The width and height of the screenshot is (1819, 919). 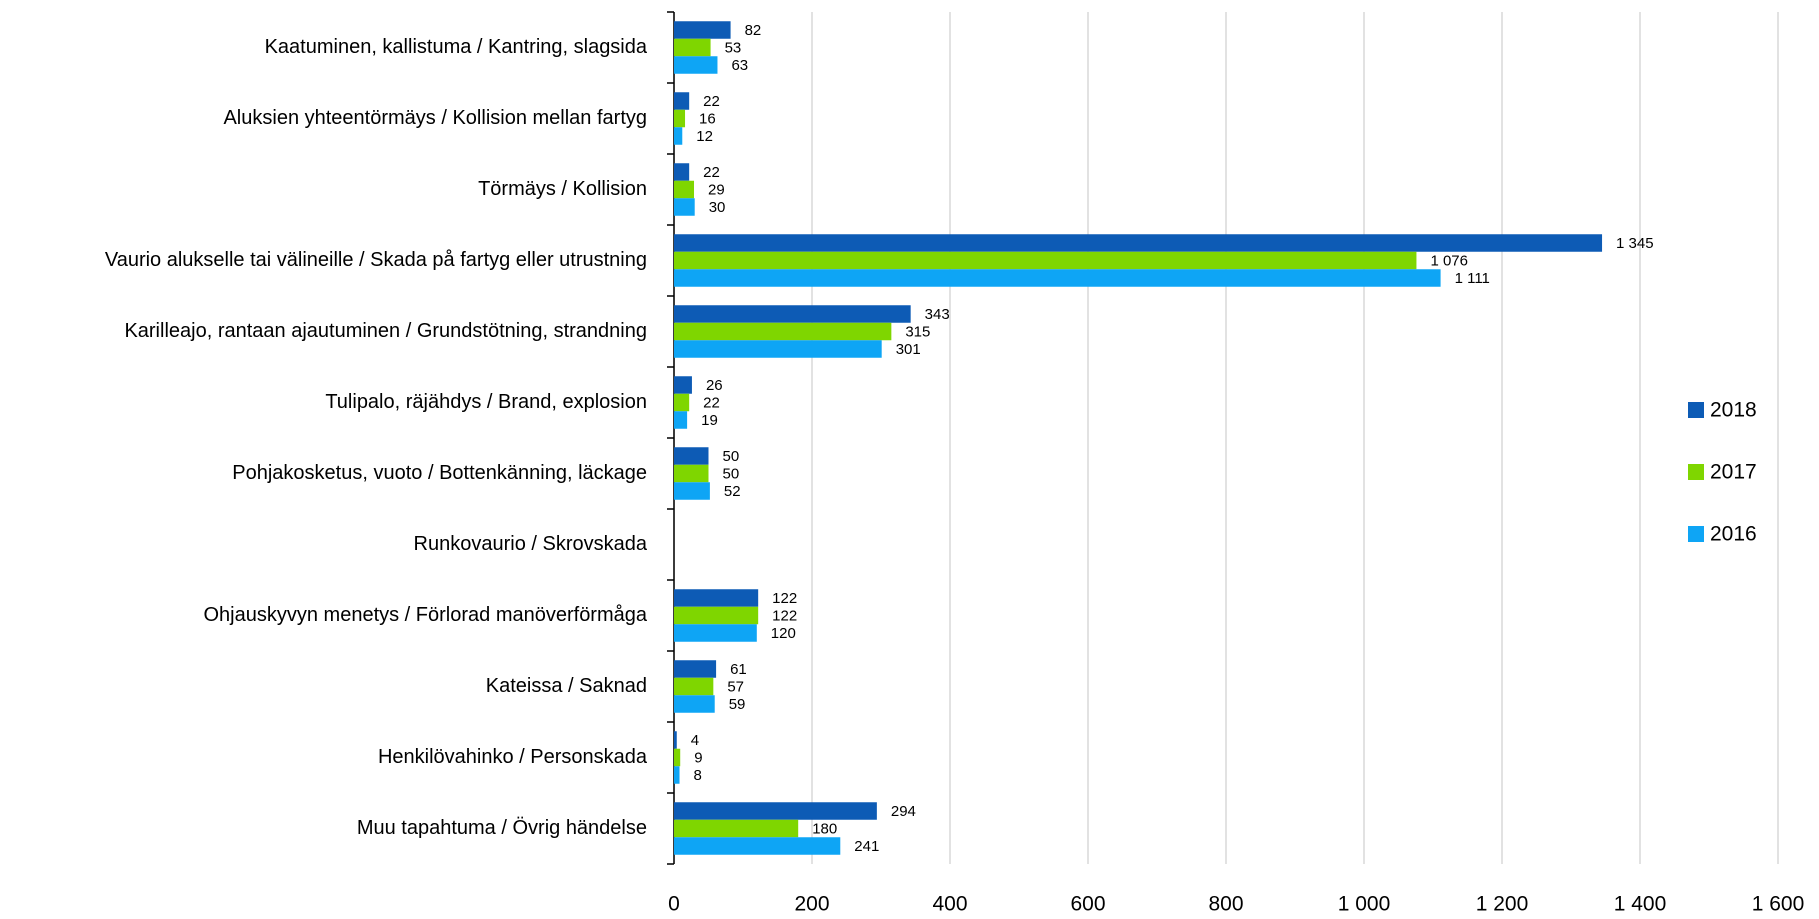 What do you see at coordinates (753, 30) in the screenshot?
I see `data-label: 82` at bounding box center [753, 30].